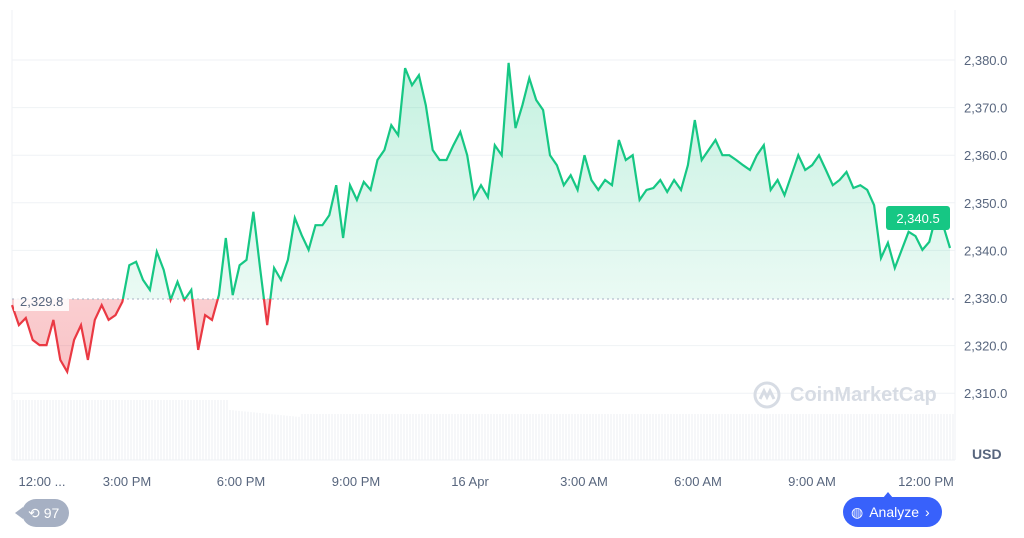 Image resolution: width=1024 pixels, height=538 pixels. What do you see at coordinates (42, 513) in the screenshot?
I see `history-button: ⟲ 97` at bounding box center [42, 513].